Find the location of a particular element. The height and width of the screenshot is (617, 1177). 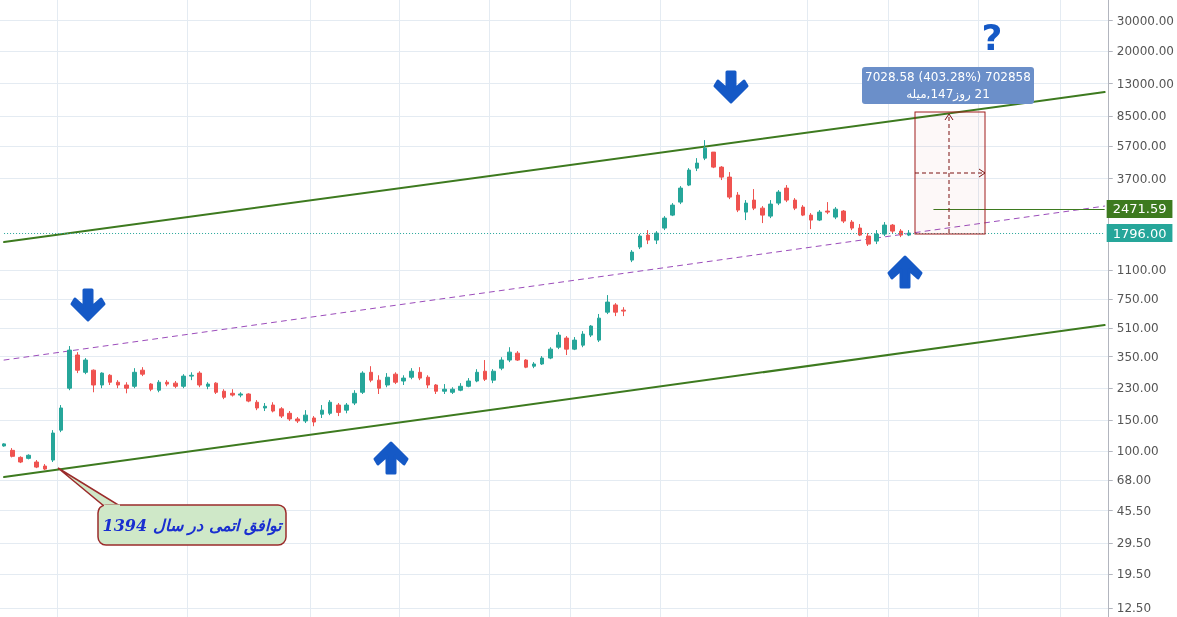

ref-line-label: 2471.59 is located at coordinates (1139, 209).